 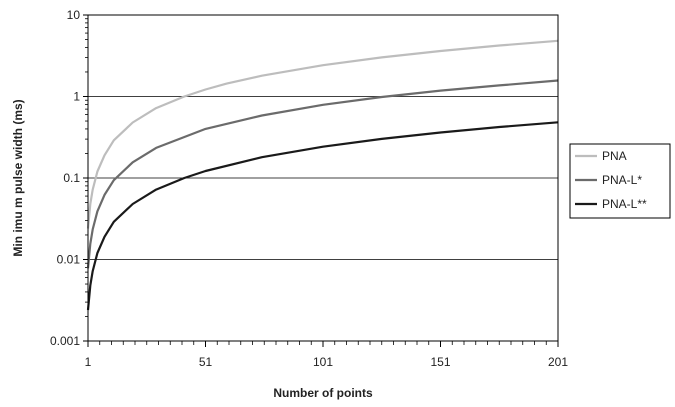 I want to click on x-tick-label: 151, so click(x=440, y=362).